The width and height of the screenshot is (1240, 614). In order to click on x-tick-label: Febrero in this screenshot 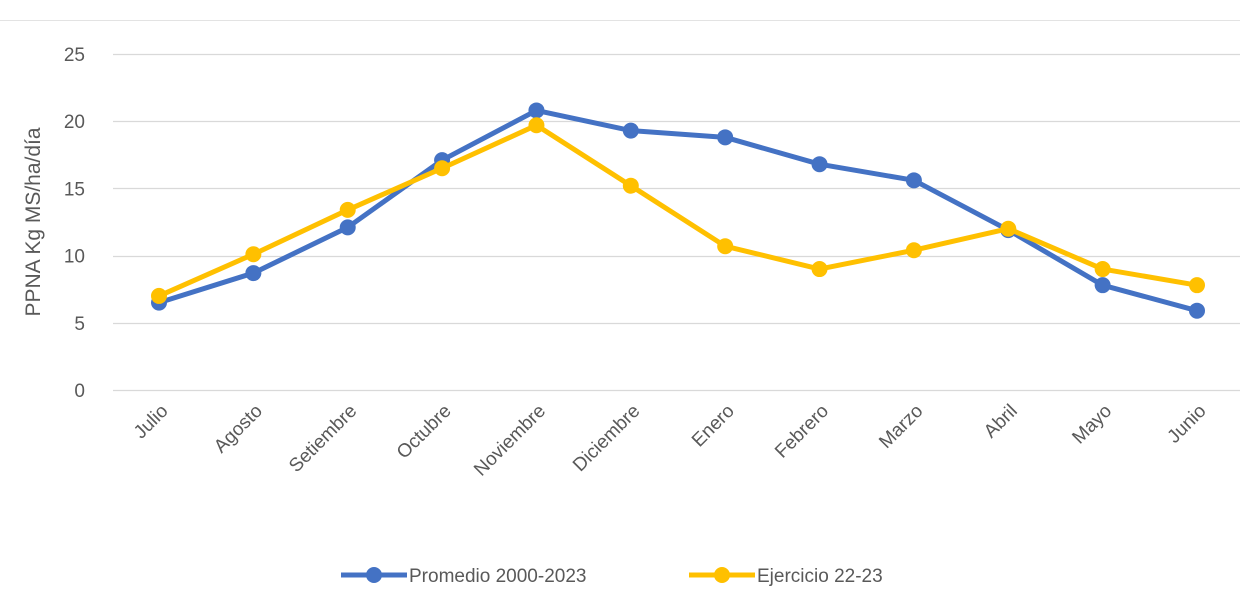, I will do `click(802, 432)`.